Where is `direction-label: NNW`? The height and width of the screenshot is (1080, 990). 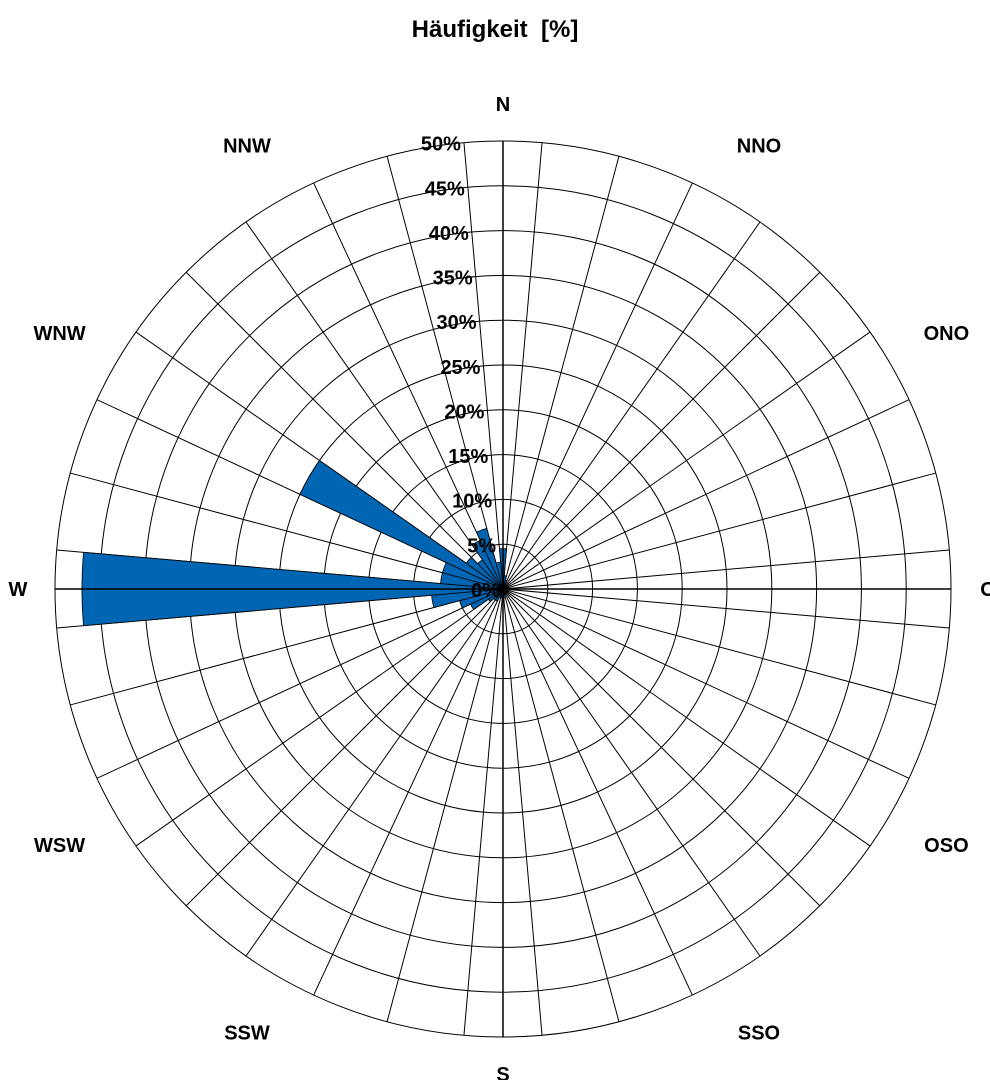 direction-label: NNW is located at coordinates (247, 147).